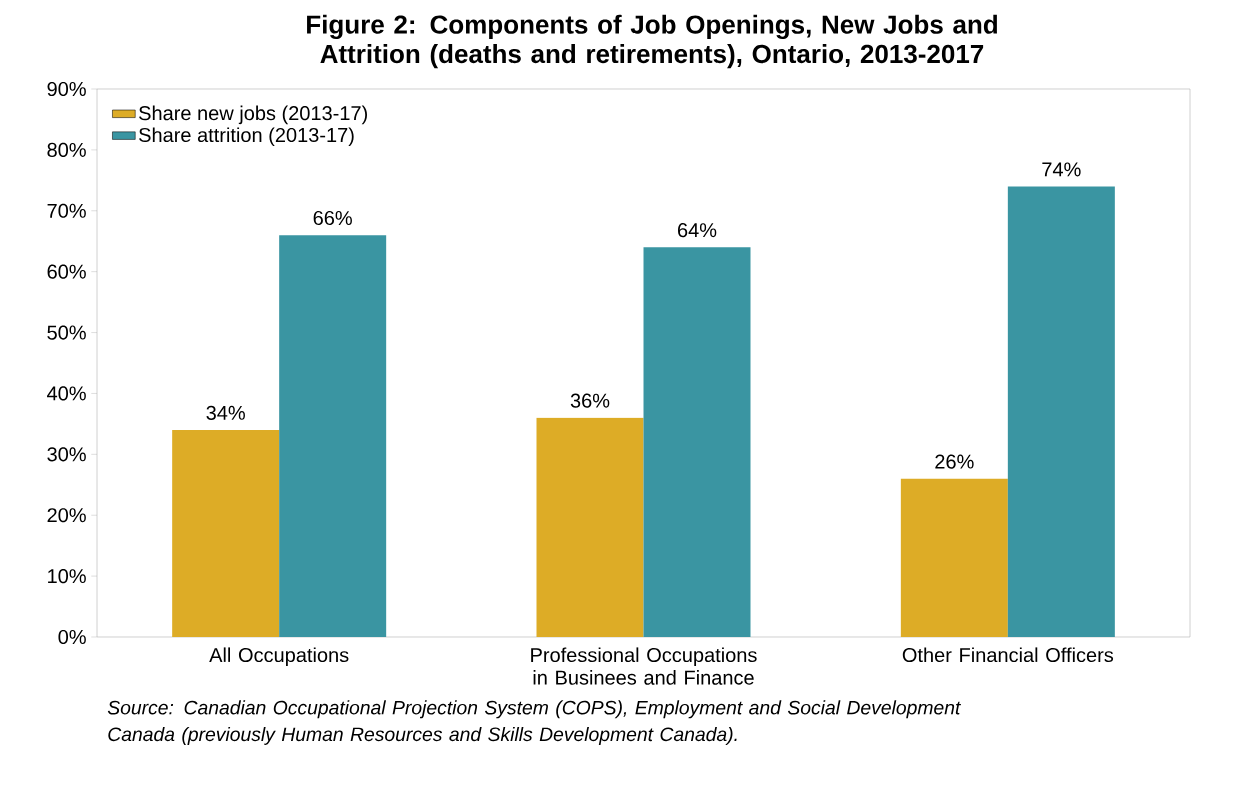  What do you see at coordinates (652, 41) in the screenshot?
I see `chart-title: Figure 2: Components of Job Openings, New Jobs and Attrition (deaths and retirements), Ontario, 2013-2017` at bounding box center [652, 41].